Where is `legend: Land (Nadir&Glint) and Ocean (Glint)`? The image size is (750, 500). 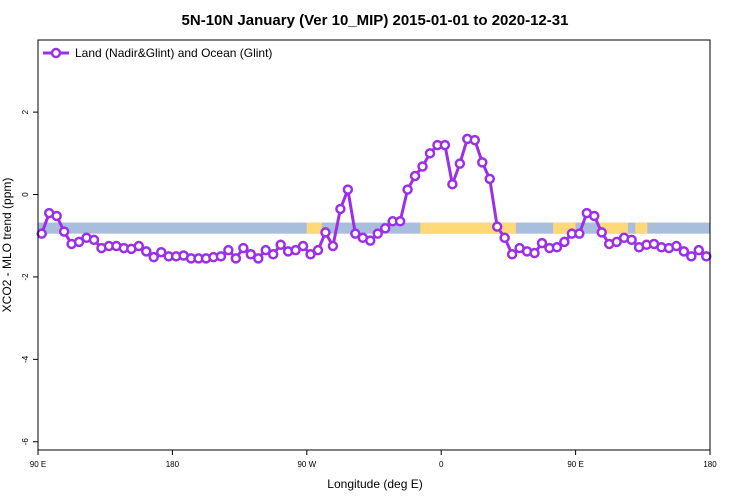 legend: Land (Nadir&Glint) and Ocean (Glint) is located at coordinates (157, 53).